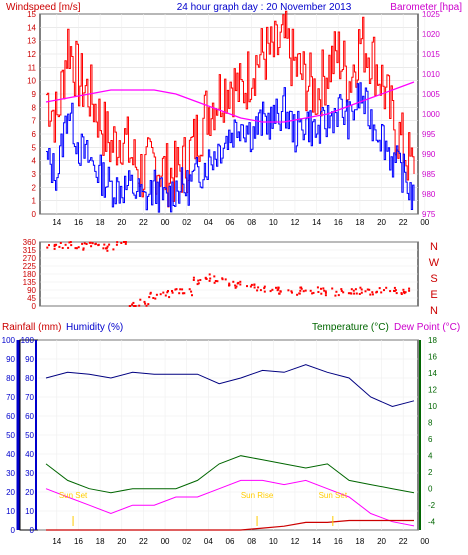 This screenshot has height=555, width=468. I want to click on rainfall-tick-label: 60, so click(10, 416).